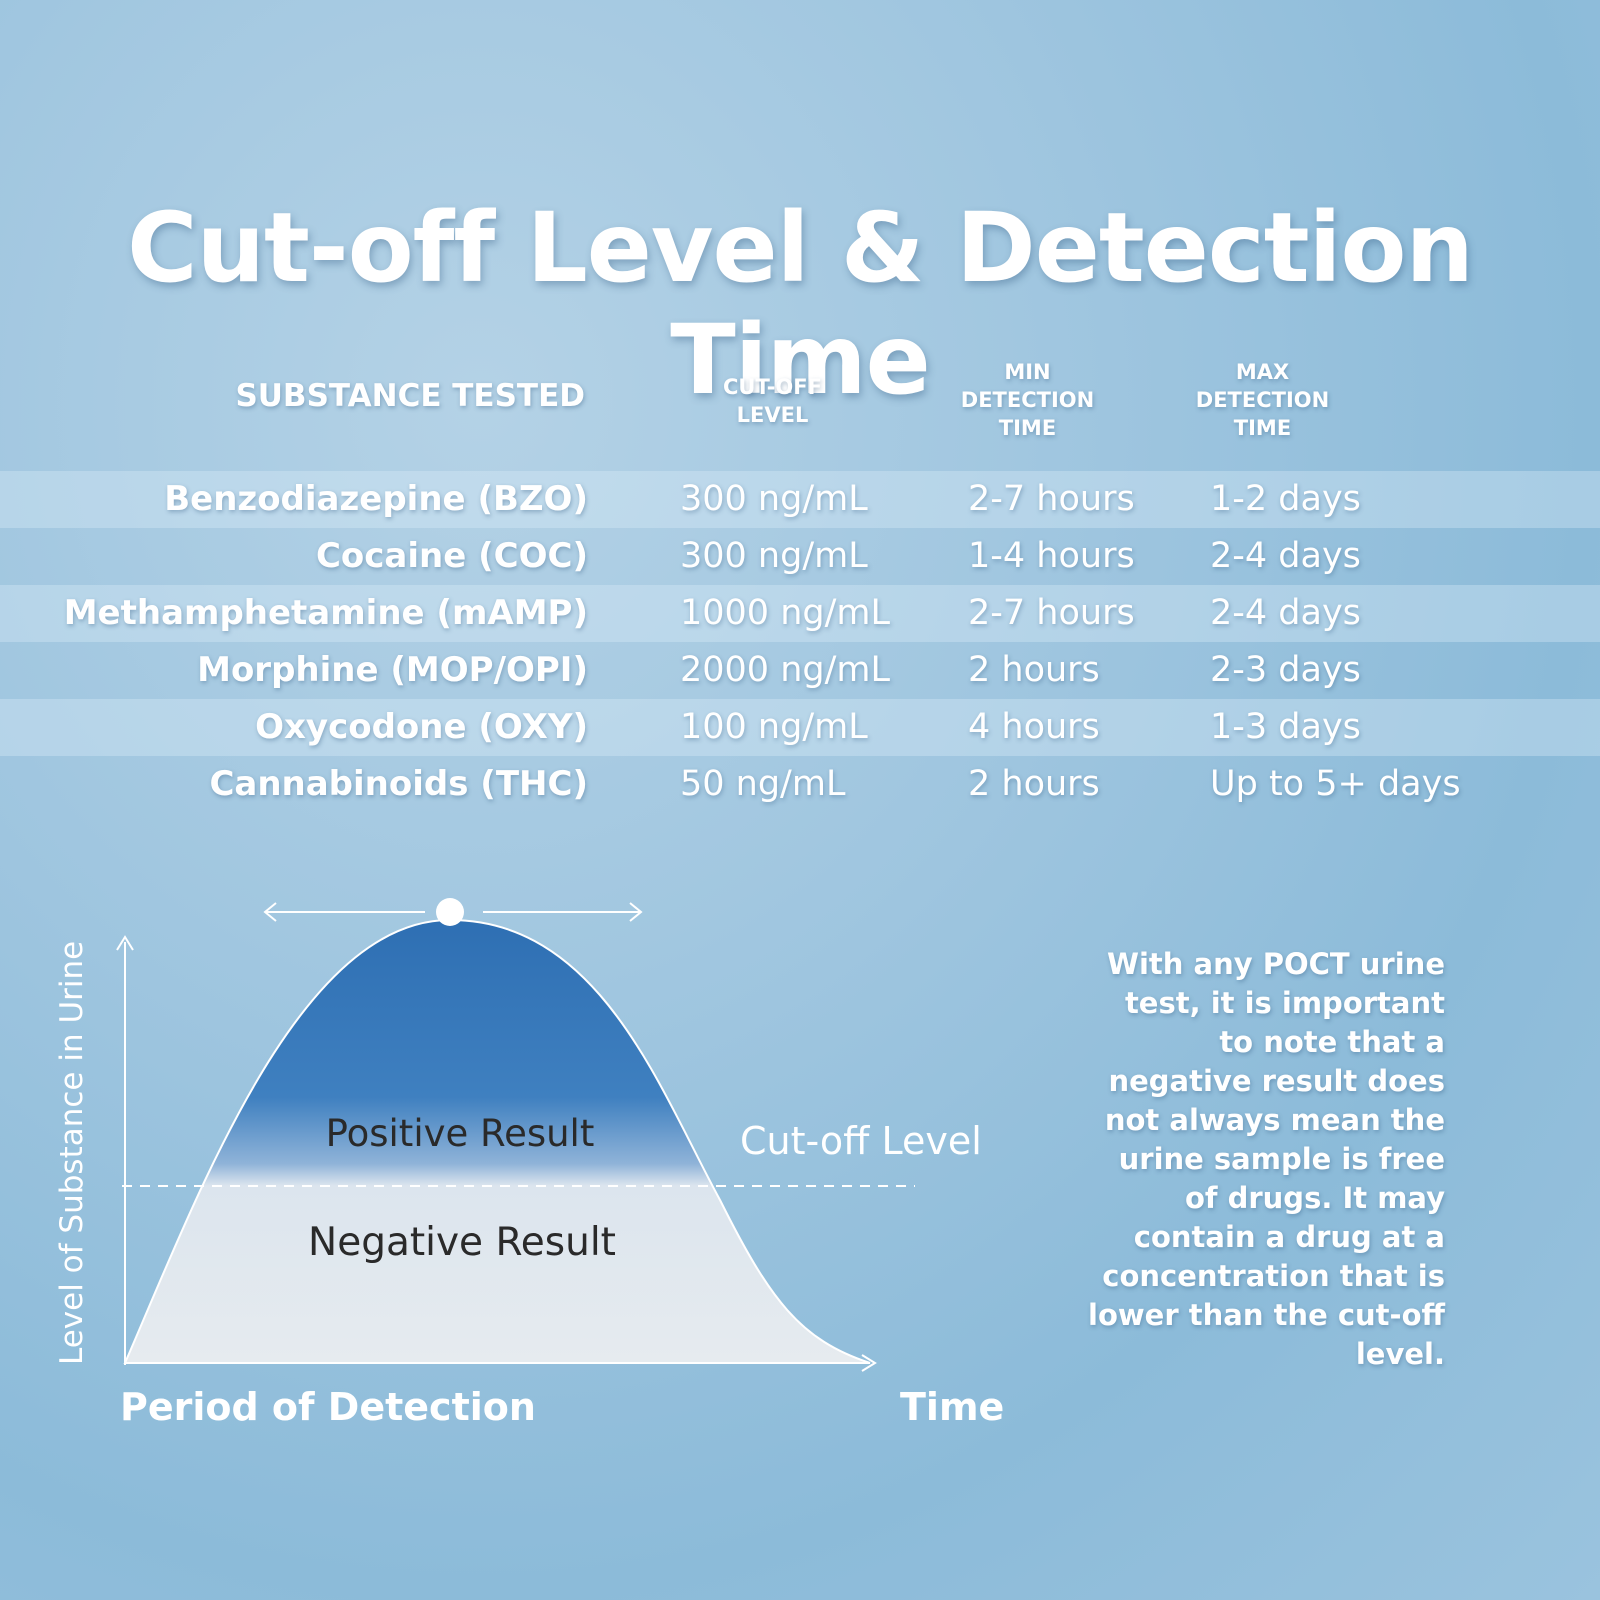 The height and width of the screenshot is (1600, 1600). What do you see at coordinates (270, 912) in the screenshot?
I see `left-arrow-icon` at bounding box center [270, 912].